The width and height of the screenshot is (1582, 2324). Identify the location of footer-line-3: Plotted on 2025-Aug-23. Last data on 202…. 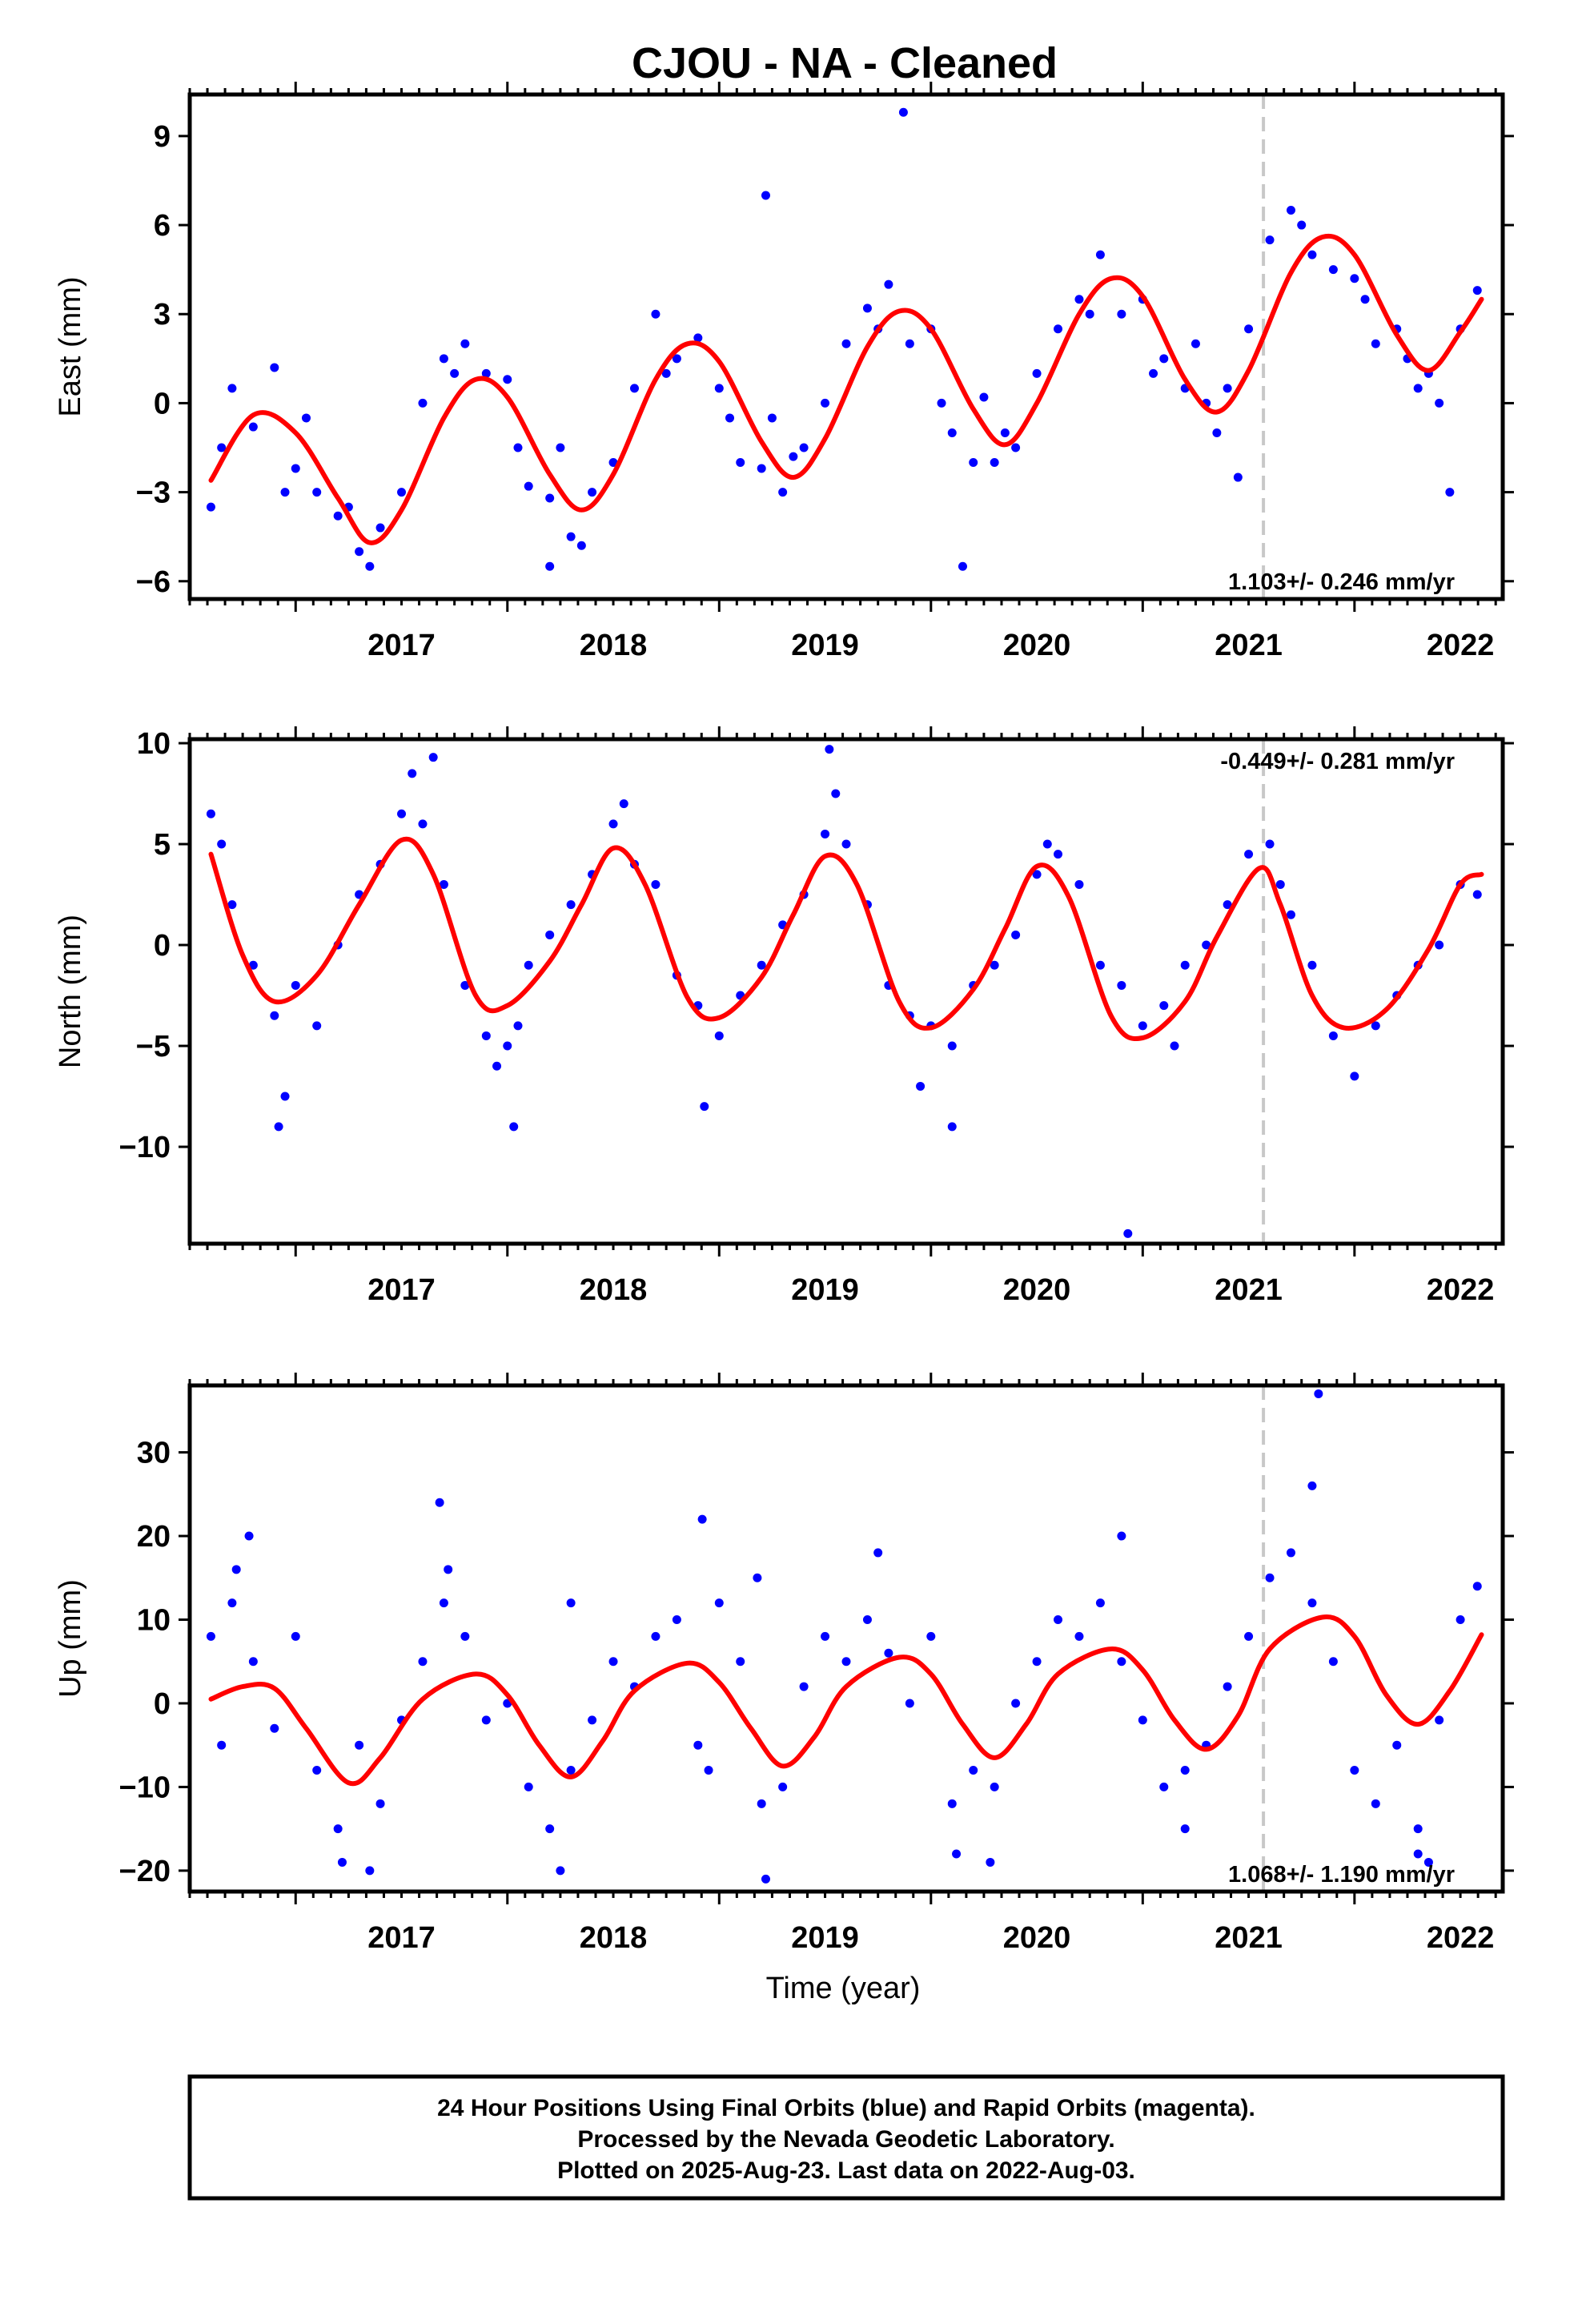
(846, 2170).